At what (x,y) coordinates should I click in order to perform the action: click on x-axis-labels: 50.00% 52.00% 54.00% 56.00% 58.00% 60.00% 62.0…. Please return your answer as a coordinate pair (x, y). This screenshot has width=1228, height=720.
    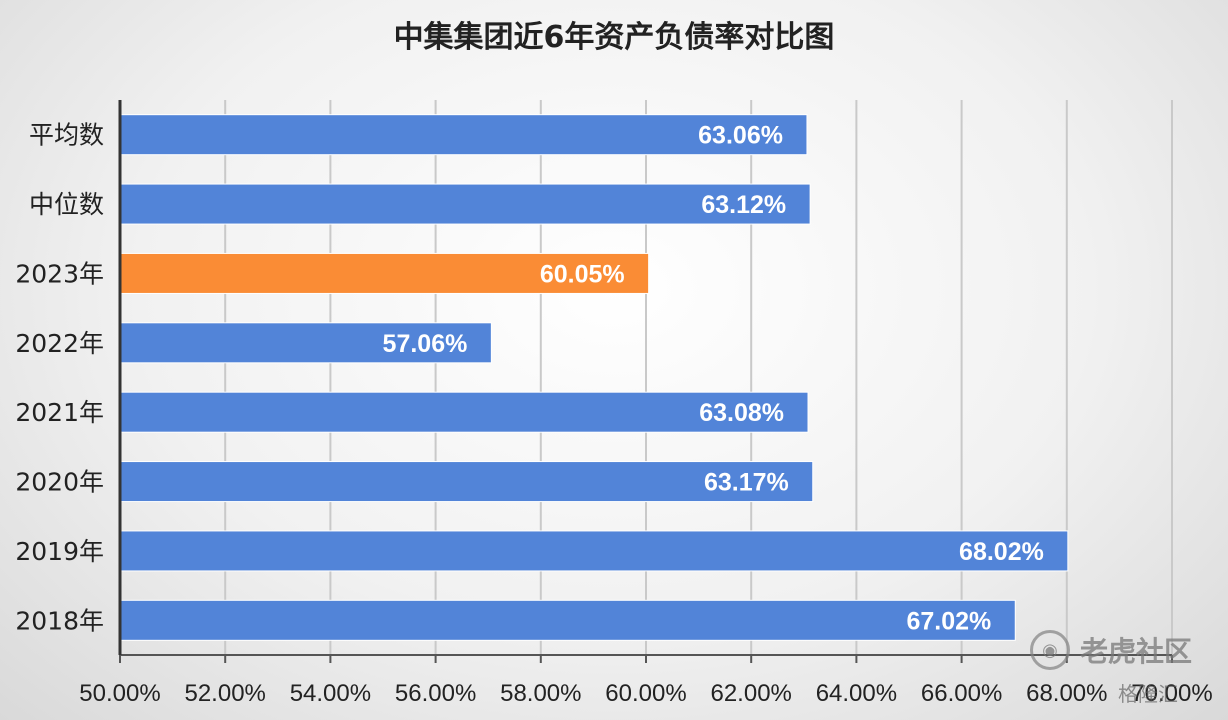
    Looking at the image, I should click on (645, 693).